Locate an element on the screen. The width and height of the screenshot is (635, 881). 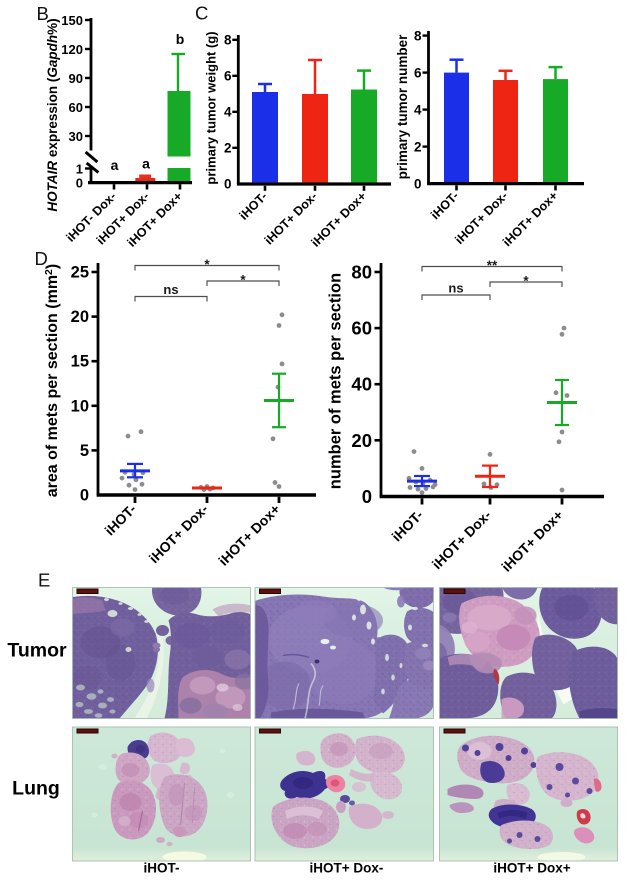
svg-text: Lung is located at coordinates (36, 789).